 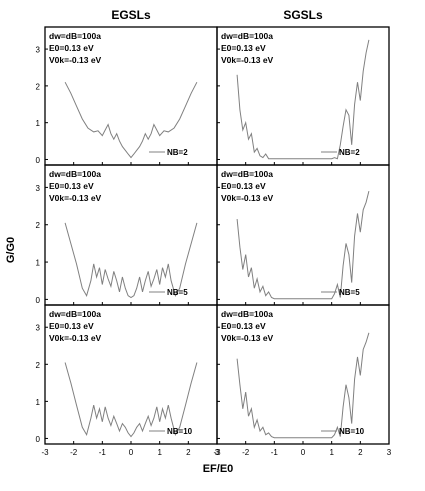 I want to click on column-title-sgsls: SGSLs, so click(x=303, y=15).